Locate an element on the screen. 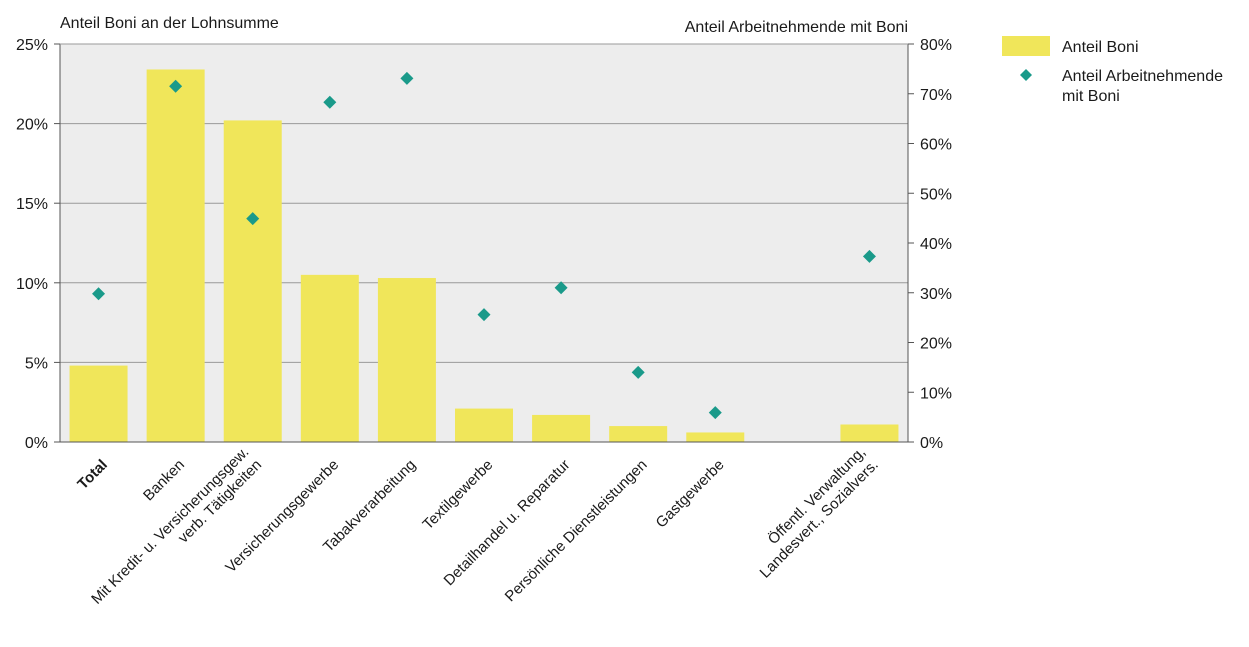 The width and height of the screenshot is (1249, 647). category-label-line: Total is located at coordinates (92, 474).